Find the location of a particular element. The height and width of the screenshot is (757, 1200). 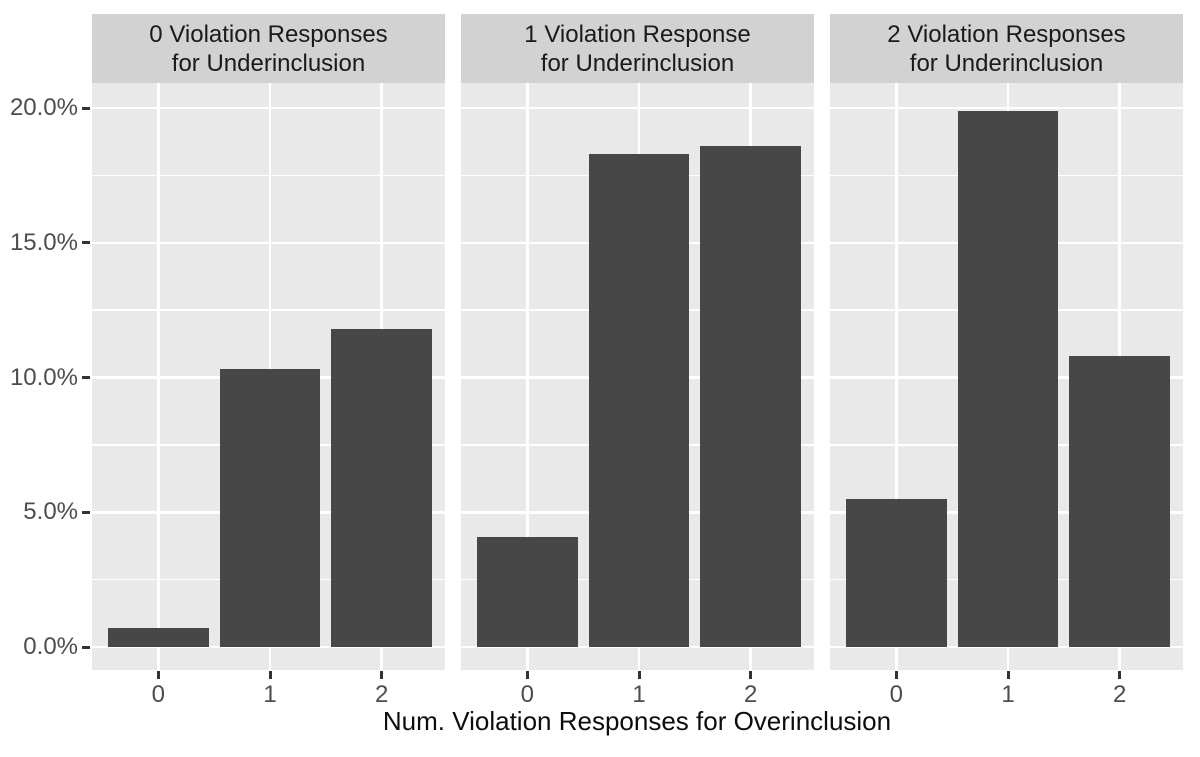

facet-strip: 0 Violation Responses for Underinclusion is located at coordinates (268, 48).